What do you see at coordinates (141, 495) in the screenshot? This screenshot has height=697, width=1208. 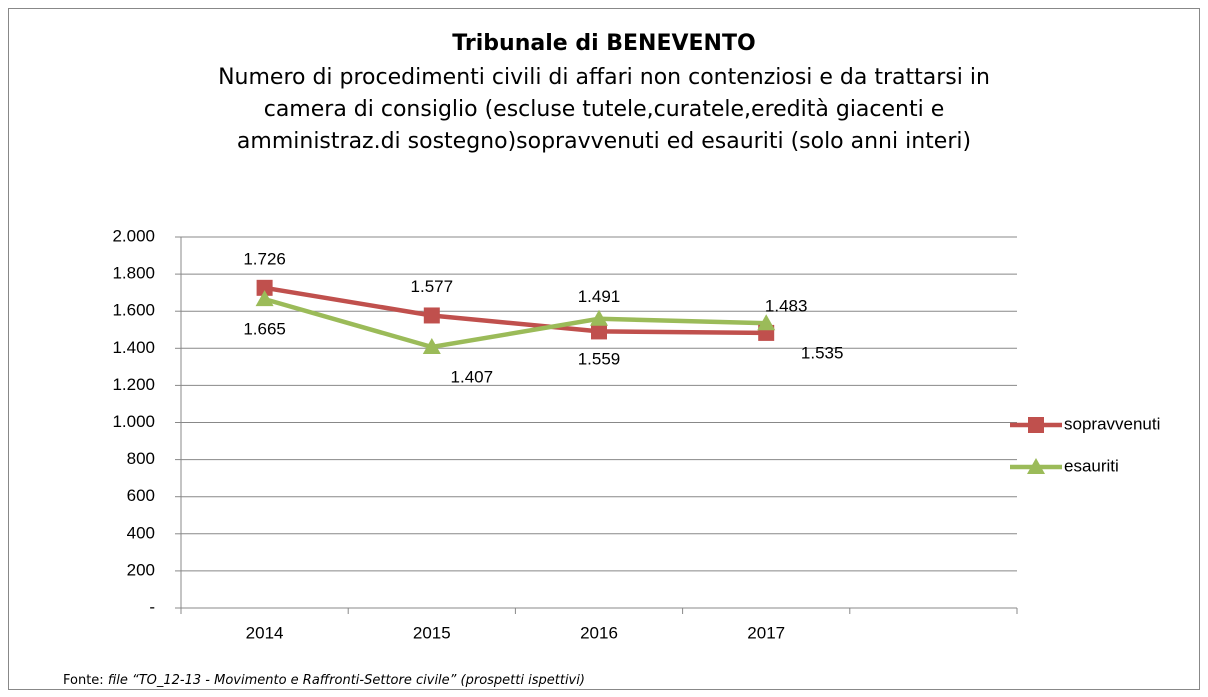 I see `y-tick-label: 600` at bounding box center [141, 495].